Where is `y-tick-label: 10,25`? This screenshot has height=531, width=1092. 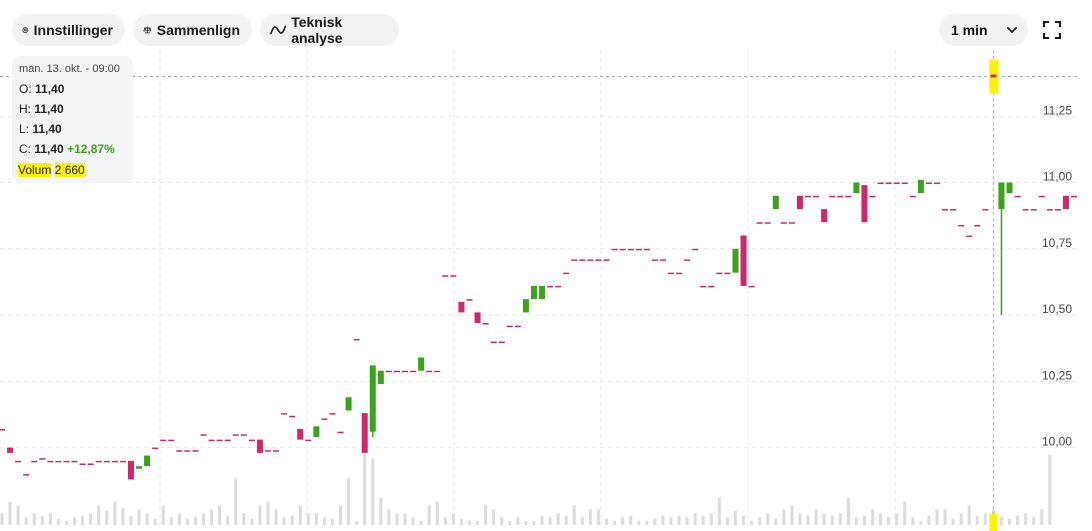 y-tick-label: 10,25 is located at coordinates (1057, 375).